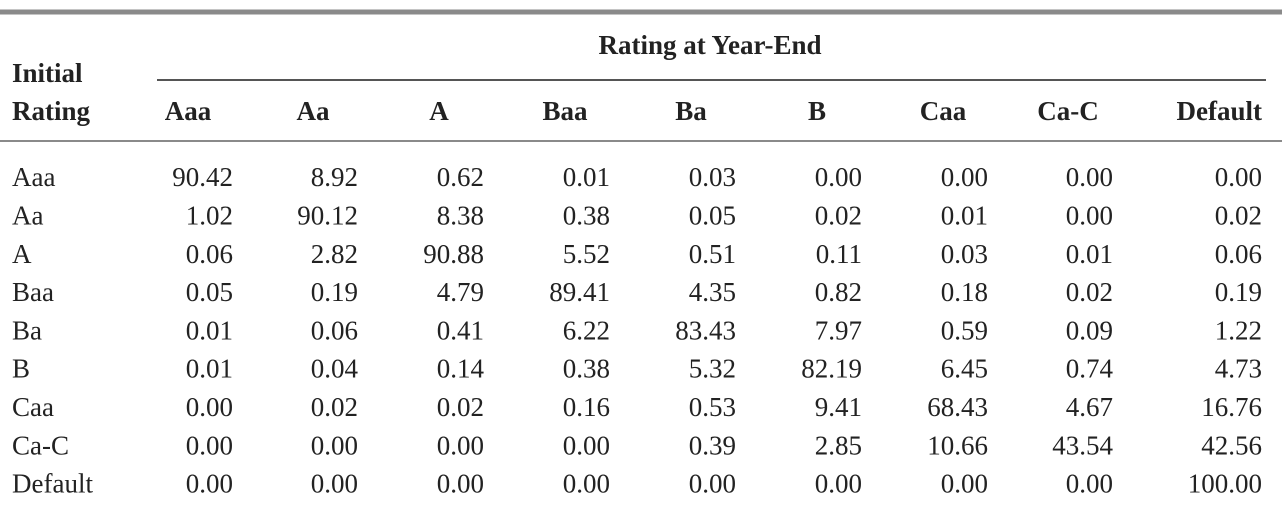 This screenshot has width=1282, height=518. Describe the element at coordinates (964, 330) in the screenshot. I see `cell: 0.59` at that location.